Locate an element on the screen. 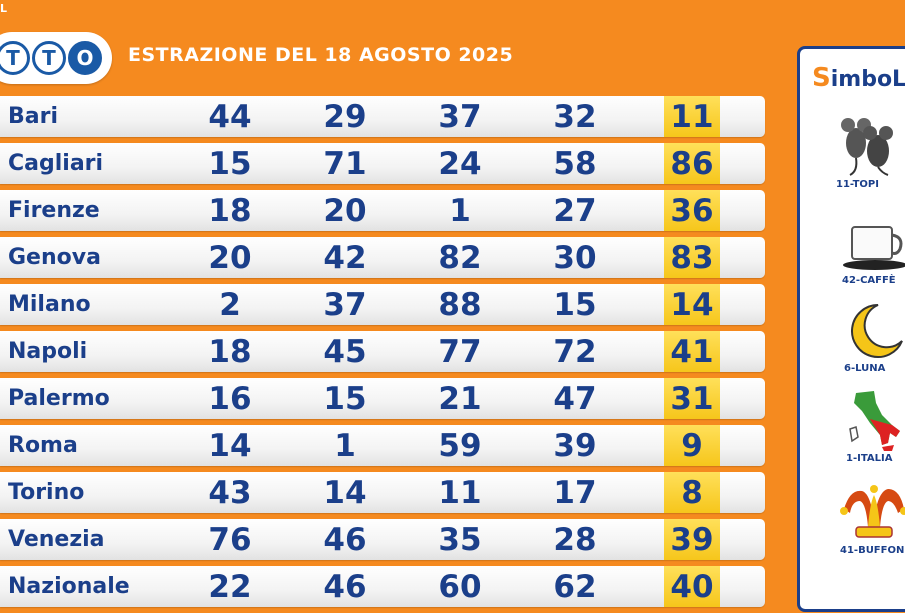  number-cell-highlighted: 14 is located at coordinates (692, 304).